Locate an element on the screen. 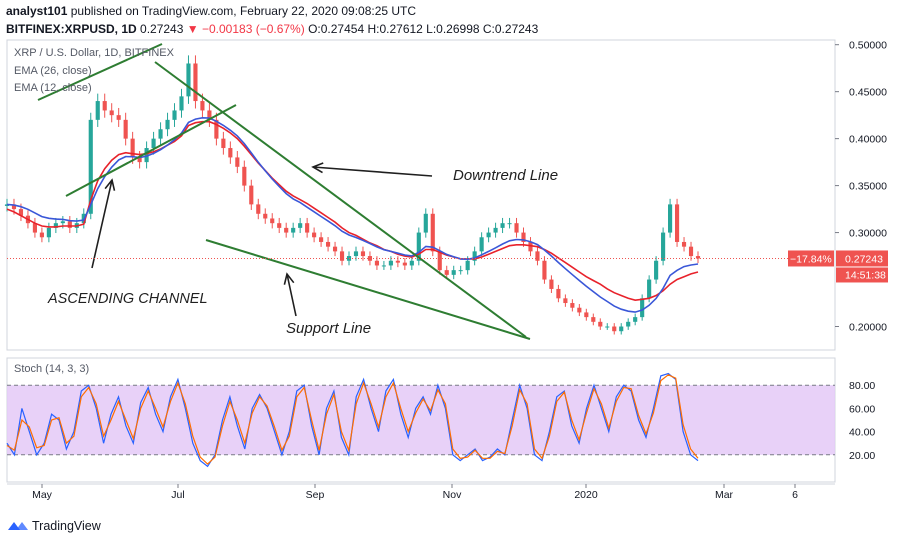 Image resolution: width=900 pixels, height=542 pixels. stoch-legend-title: Stoch (14, 3, 3) is located at coordinates (51, 369).